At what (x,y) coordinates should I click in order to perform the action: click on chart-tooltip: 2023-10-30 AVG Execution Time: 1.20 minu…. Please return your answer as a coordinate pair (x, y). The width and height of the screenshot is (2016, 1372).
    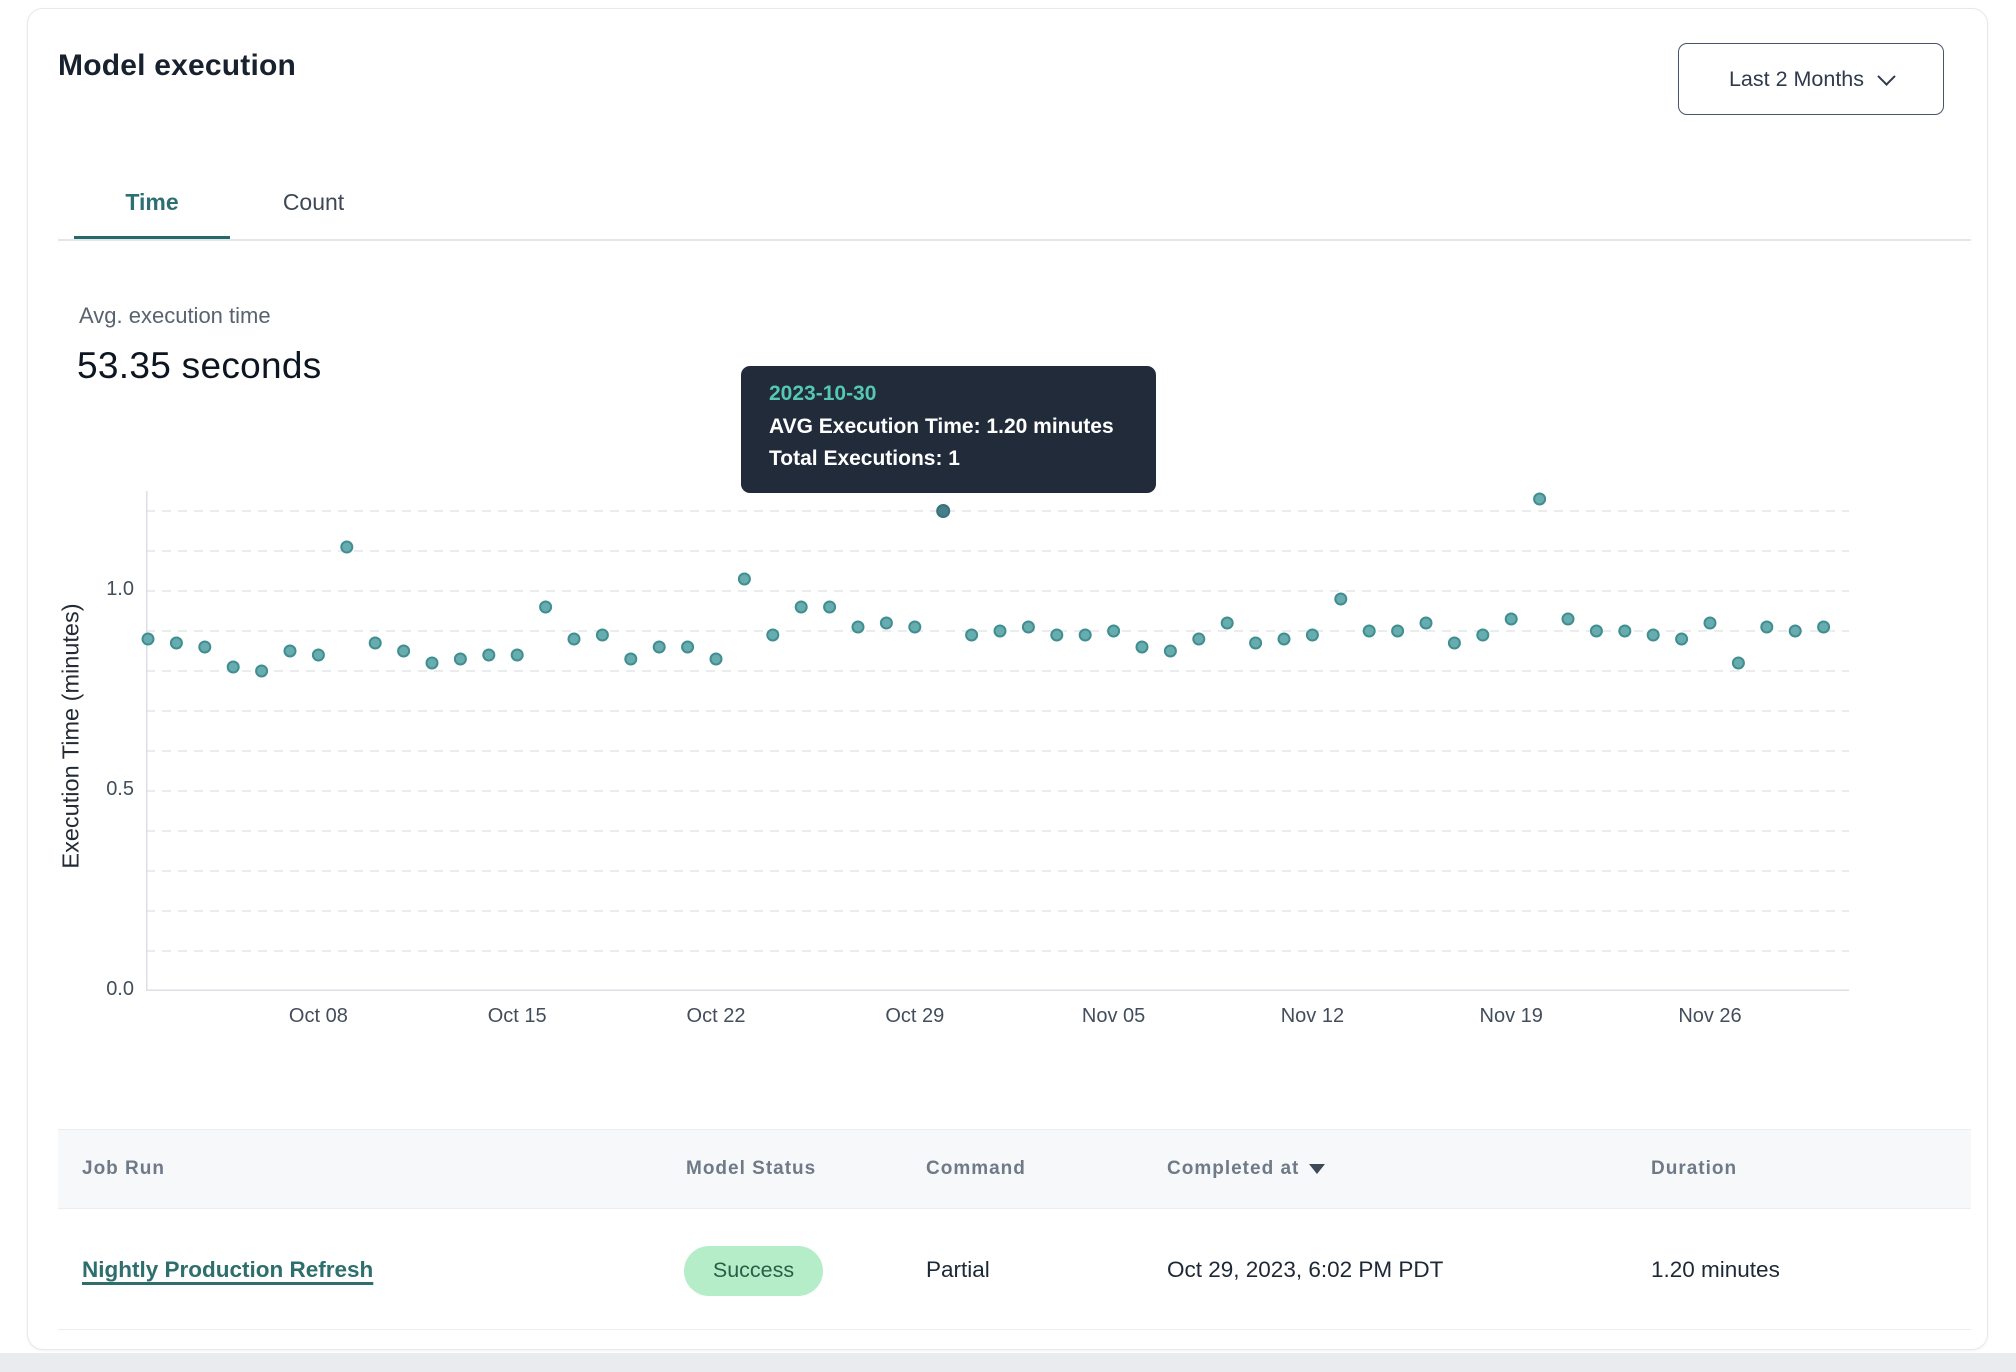
    Looking at the image, I should click on (948, 429).